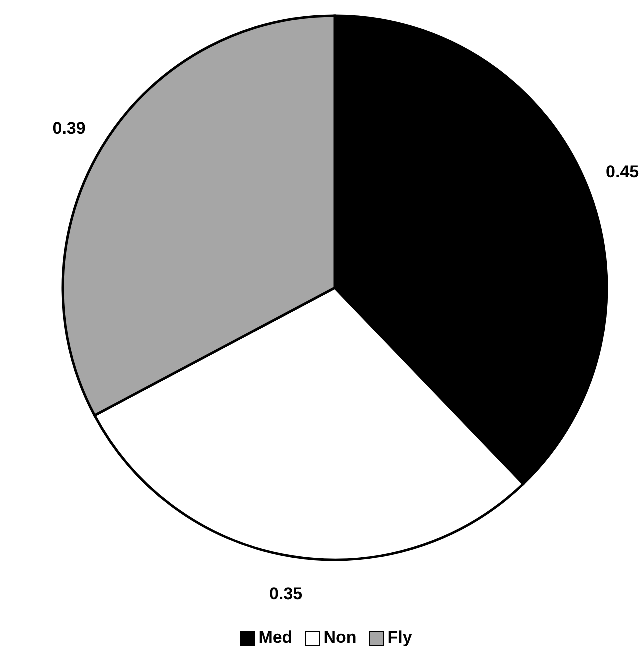 Image resolution: width=644 pixels, height=663 pixels. Describe the element at coordinates (623, 172) in the screenshot. I see `data-label: 0.45` at that location.